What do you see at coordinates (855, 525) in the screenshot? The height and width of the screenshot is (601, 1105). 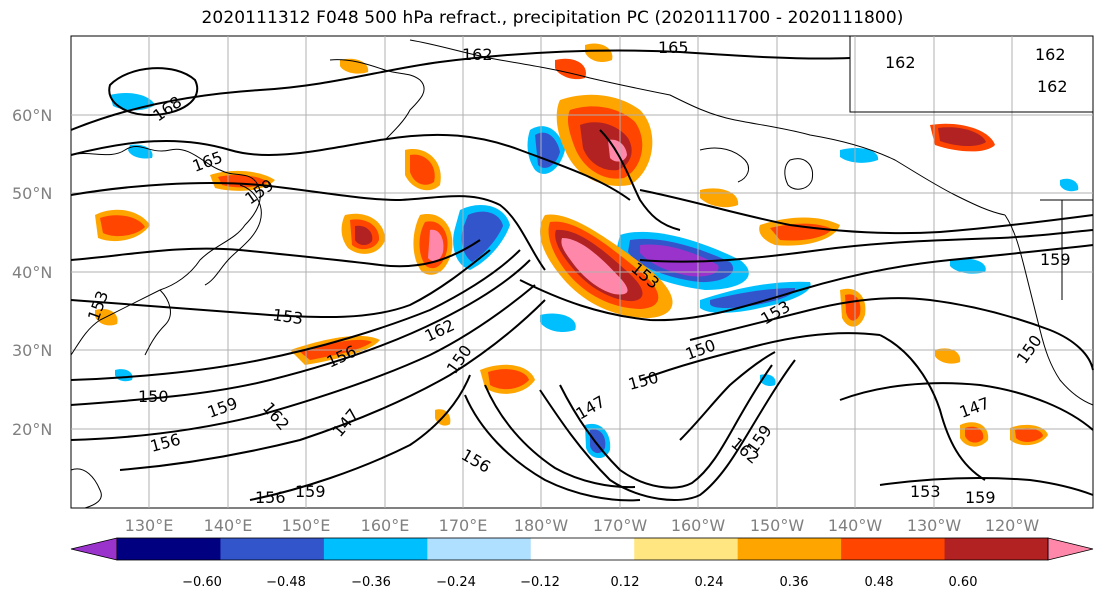 I see `lon-label: 140°W` at bounding box center [855, 525].